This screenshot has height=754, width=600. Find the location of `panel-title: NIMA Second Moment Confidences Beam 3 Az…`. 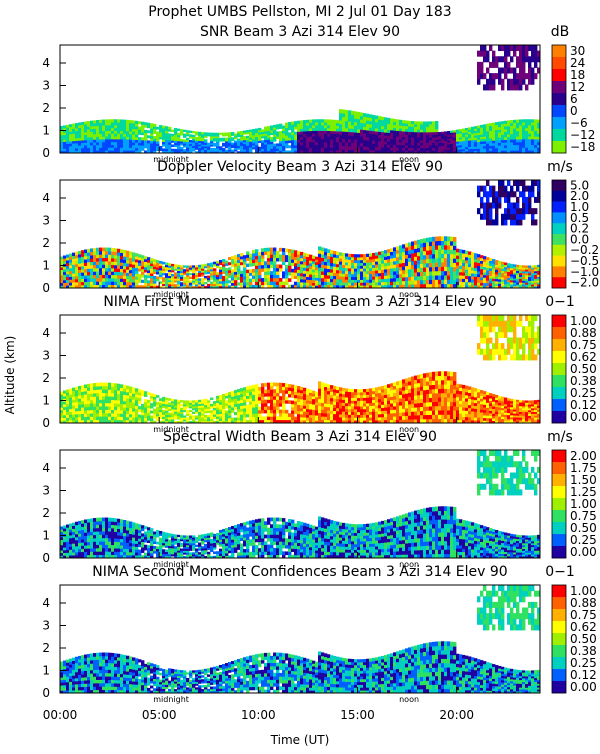

panel-title: NIMA Second Moment Confidences Beam 3 Az… is located at coordinates (299, 572).